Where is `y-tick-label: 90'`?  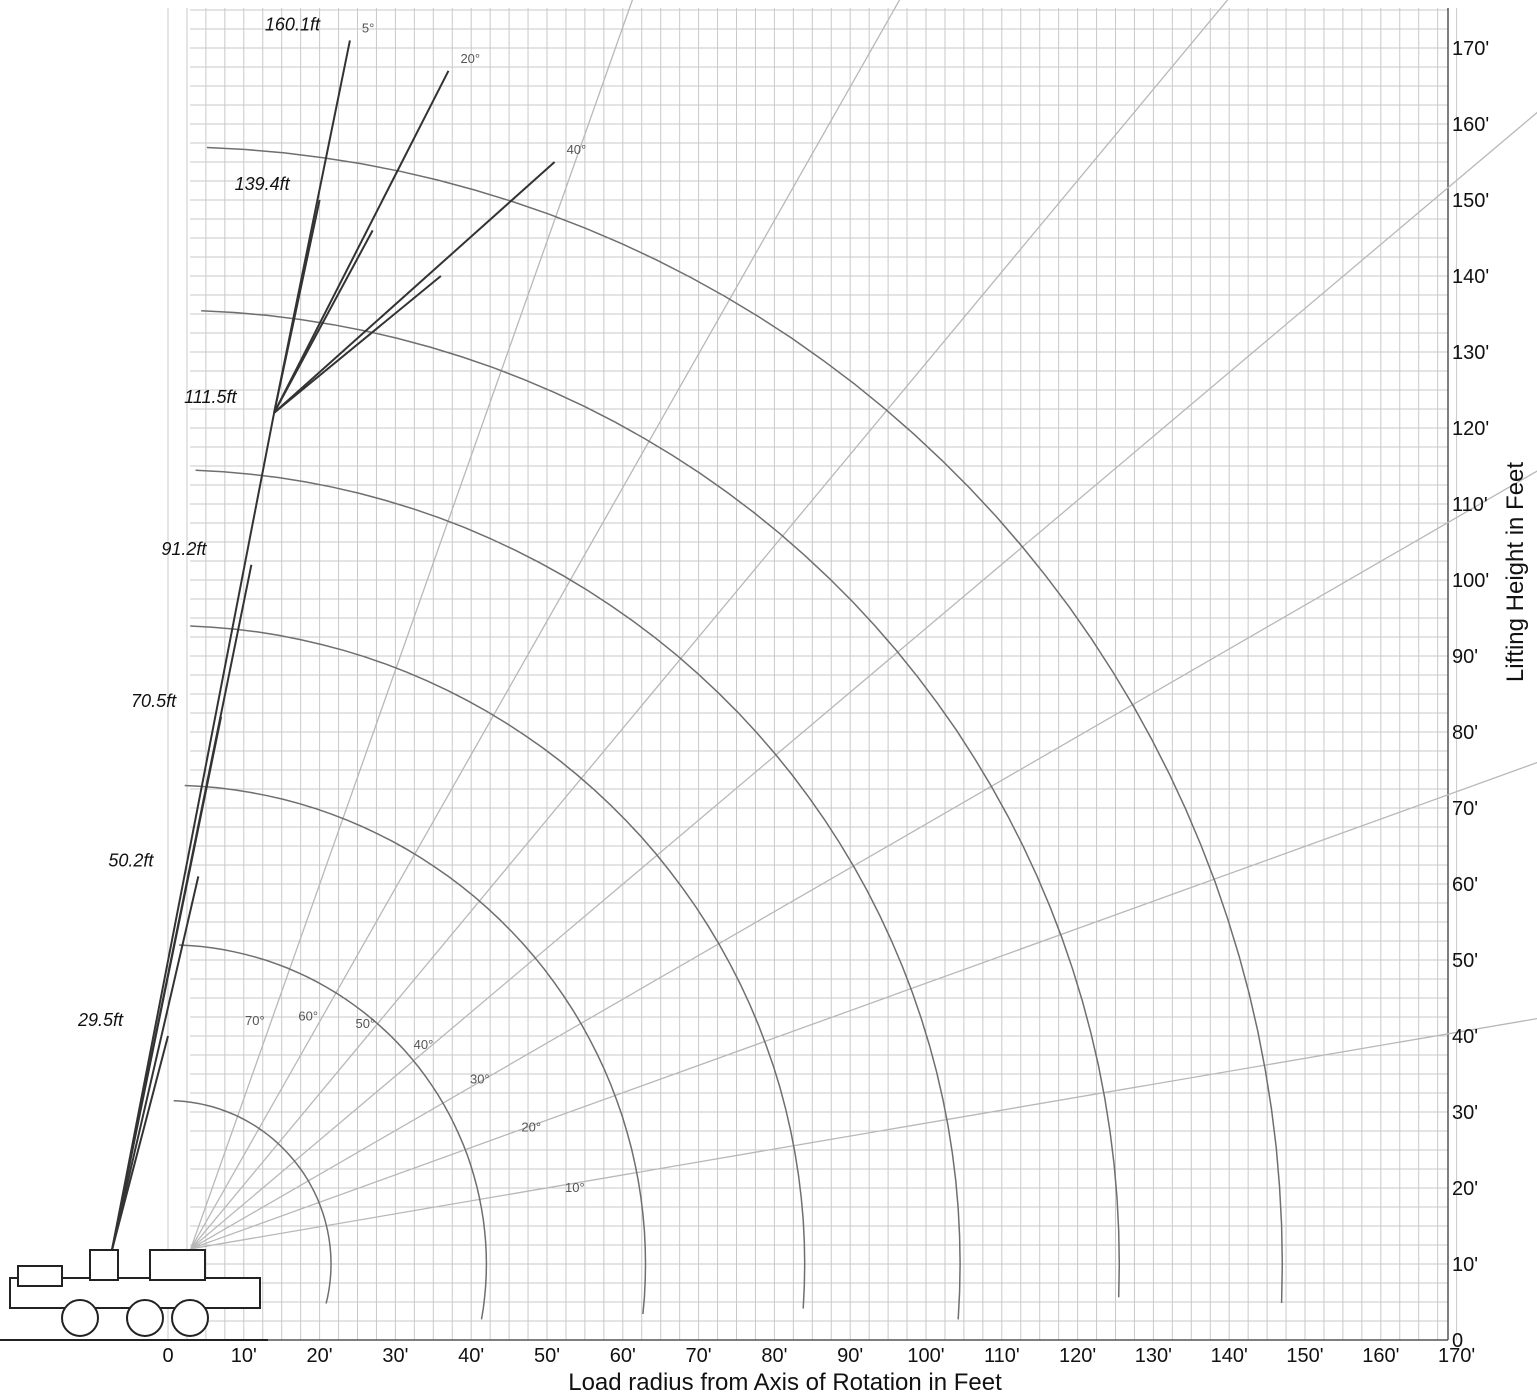 y-tick-label: 90' is located at coordinates (1465, 657).